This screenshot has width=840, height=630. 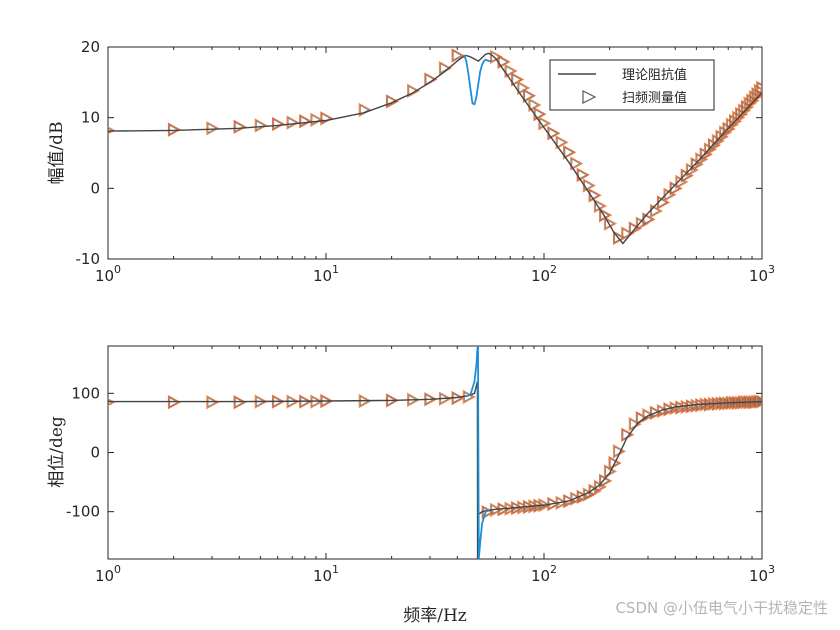 I want to click on y-tick-label: 10, so click(x=90, y=118).